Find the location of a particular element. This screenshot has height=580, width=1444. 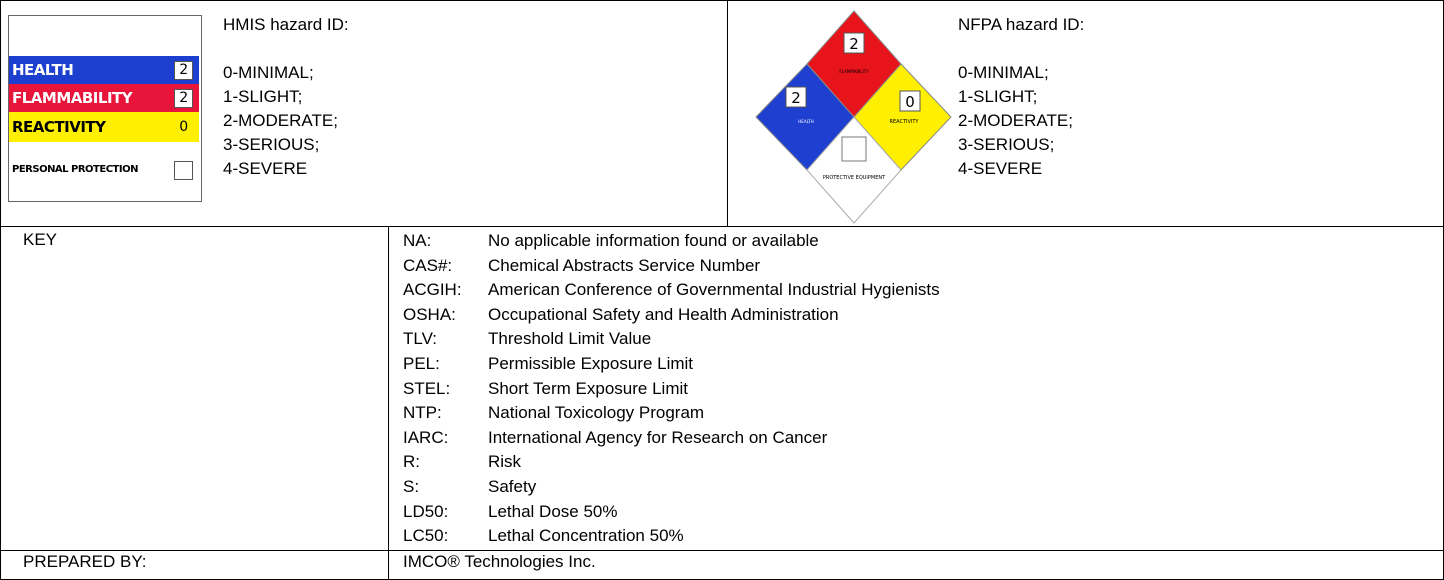

key-abbr: LC50: is located at coordinates (426, 536).